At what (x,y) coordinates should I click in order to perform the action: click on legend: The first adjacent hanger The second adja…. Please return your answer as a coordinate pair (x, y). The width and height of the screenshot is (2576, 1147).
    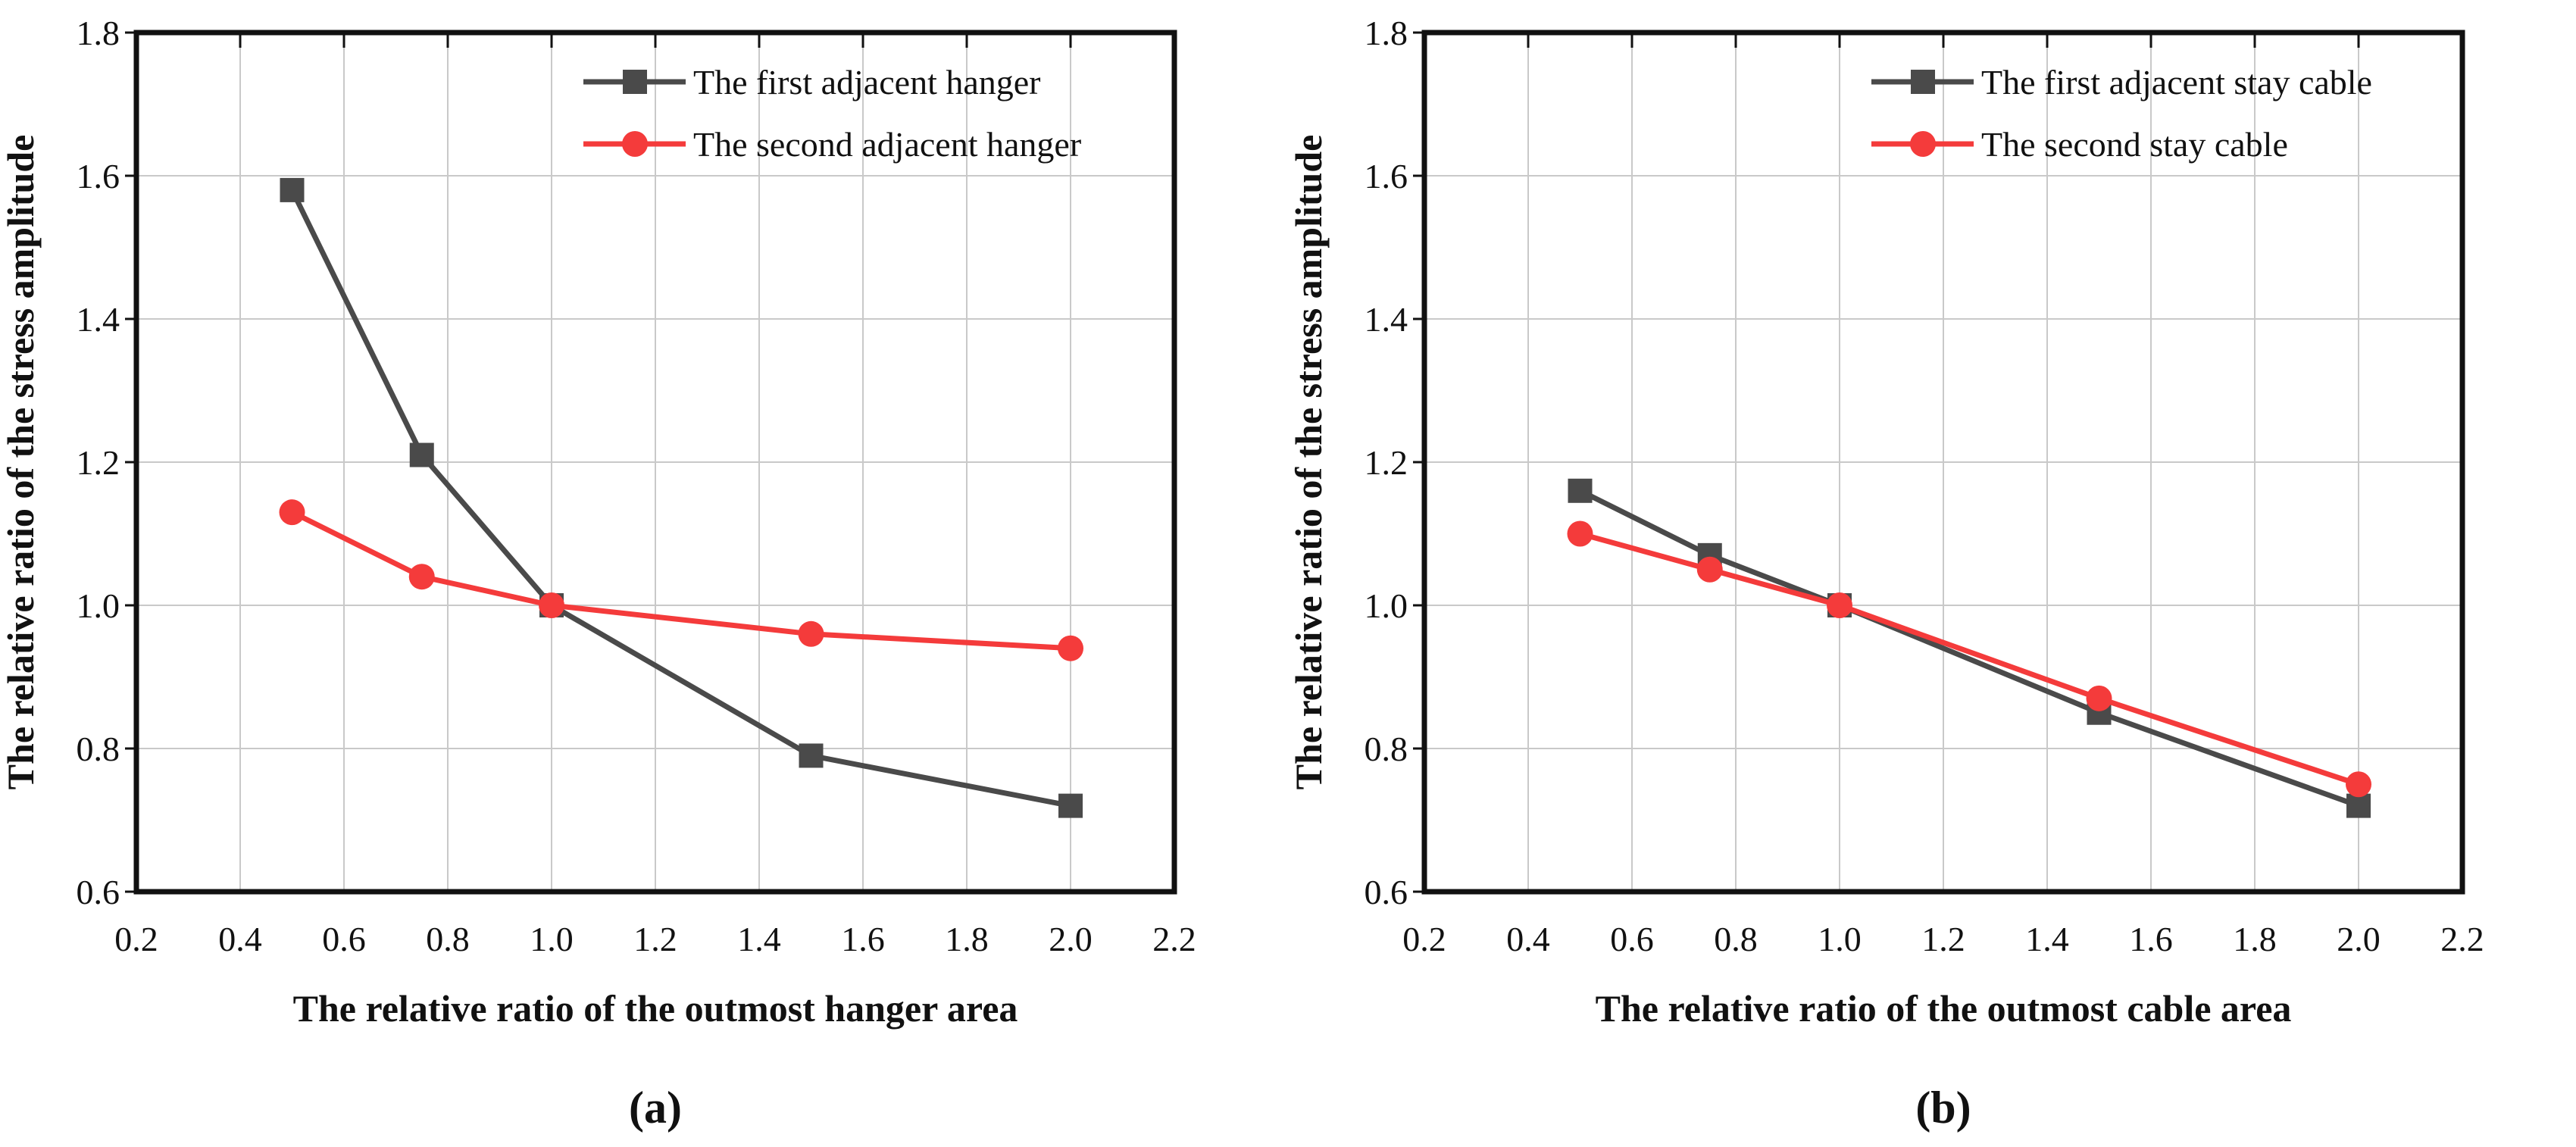
    Looking at the image, I should click on (832, 113).